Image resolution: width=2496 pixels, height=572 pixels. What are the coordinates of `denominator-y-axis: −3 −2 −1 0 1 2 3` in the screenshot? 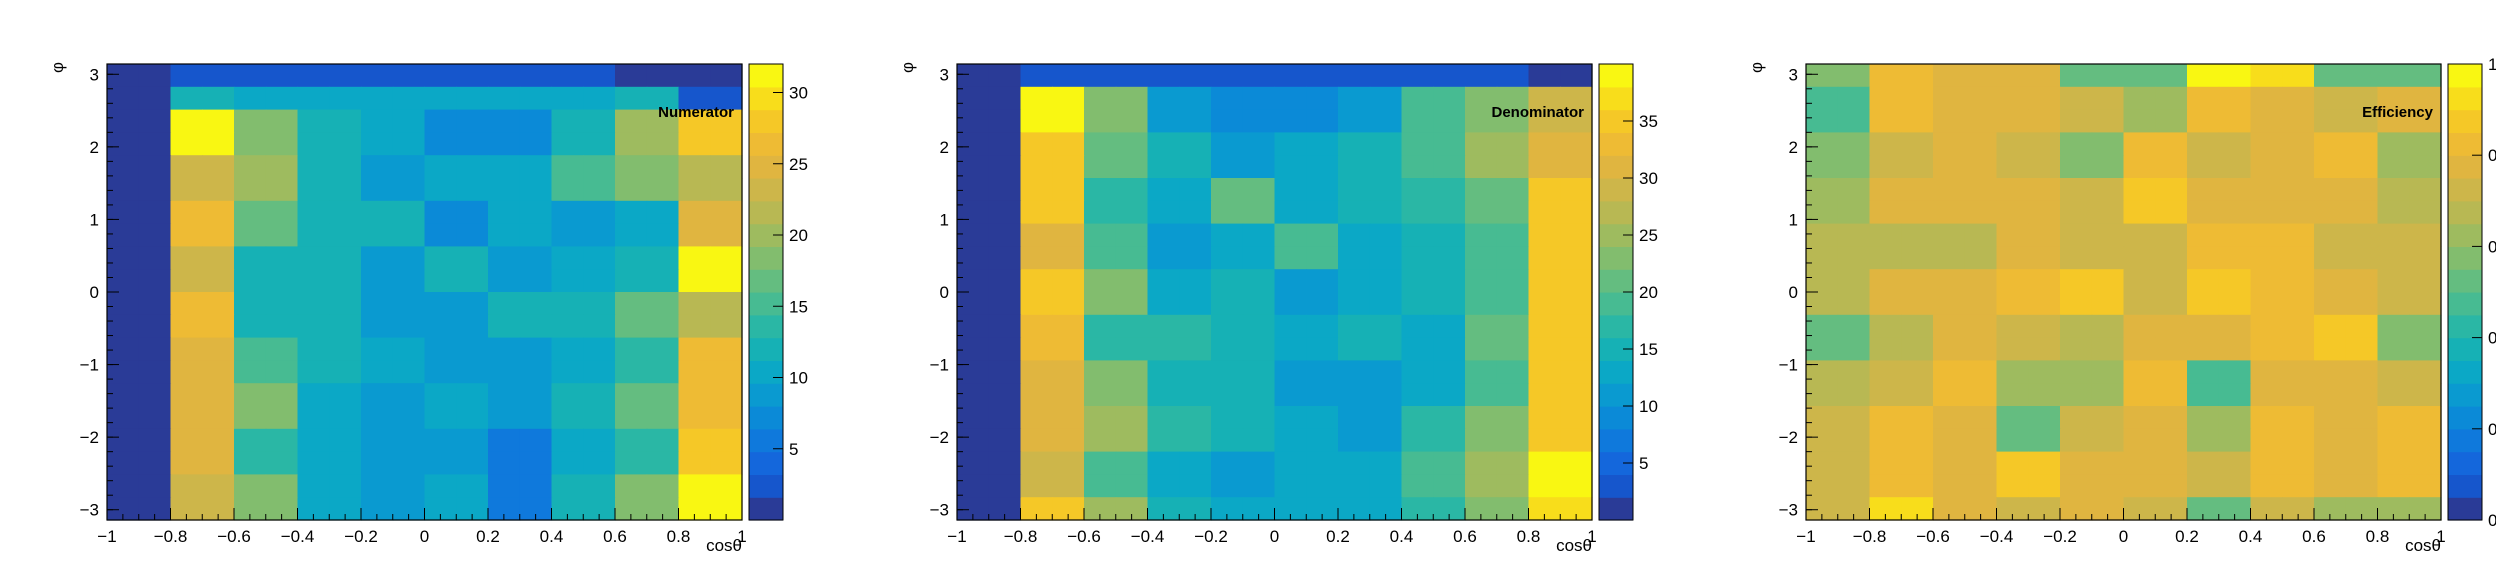 It's located at (949, 292).